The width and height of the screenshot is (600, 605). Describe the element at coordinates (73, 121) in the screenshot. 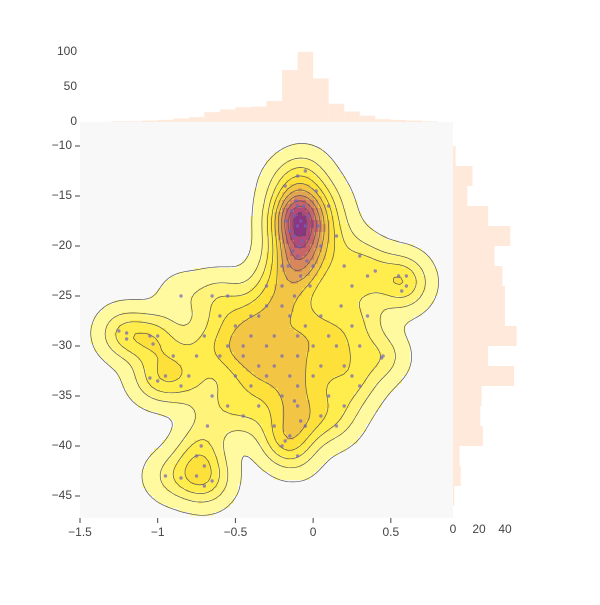

I see `y-tick-label: 0` at that location.